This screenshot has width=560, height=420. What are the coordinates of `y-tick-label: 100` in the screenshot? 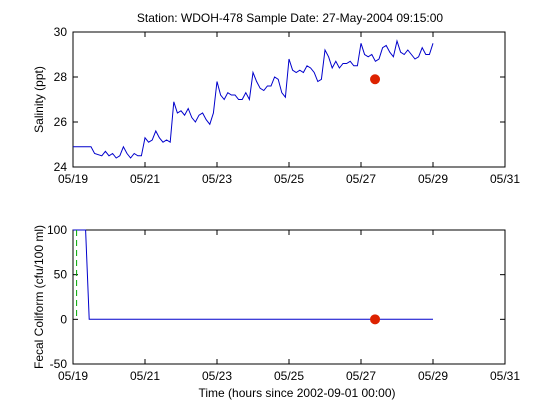 It's located at (57, 230).